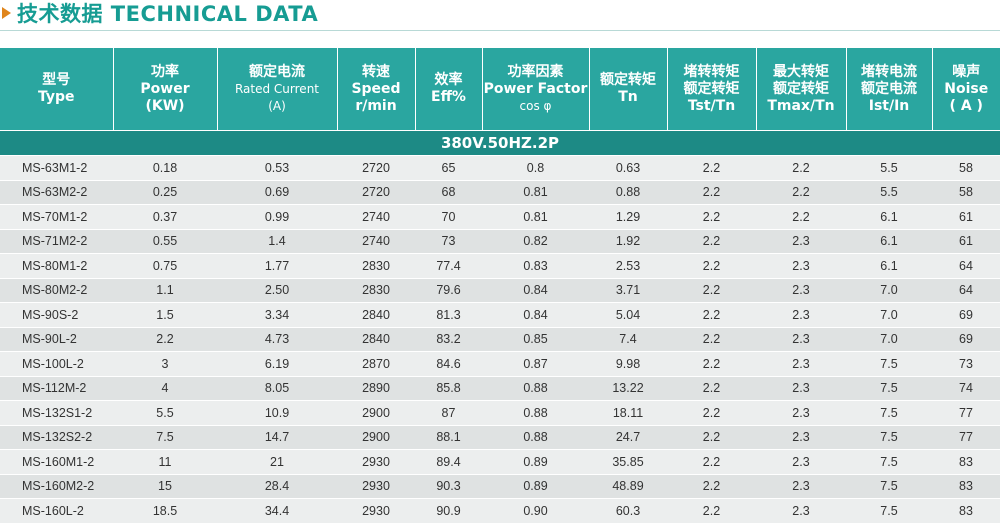  Describe the element at coordinates (165, 266) in the screenshot. I see `table-cell: 0.75` at that location.